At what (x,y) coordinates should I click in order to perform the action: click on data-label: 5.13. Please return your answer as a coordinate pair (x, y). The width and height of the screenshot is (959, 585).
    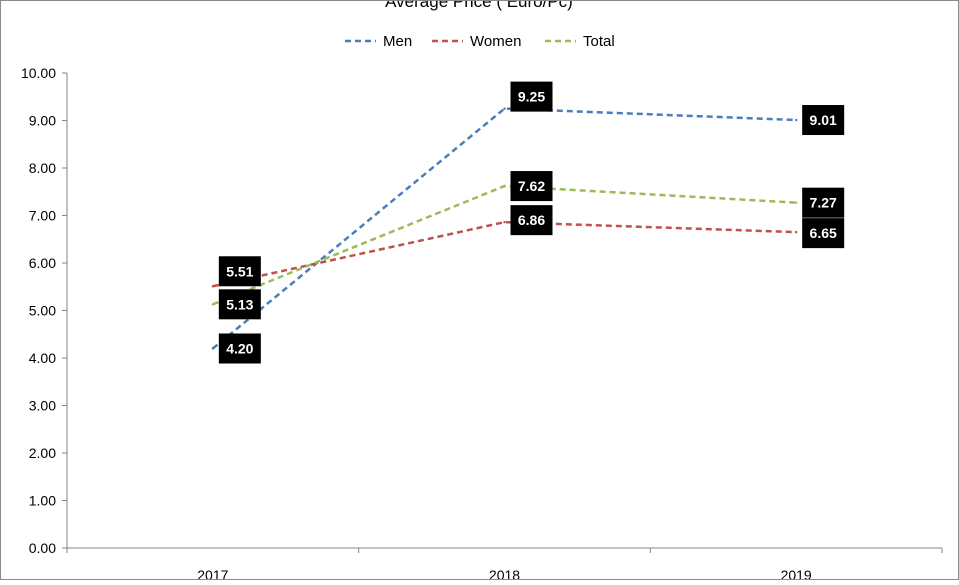
    Looking at the image, I should click on (239, 304).